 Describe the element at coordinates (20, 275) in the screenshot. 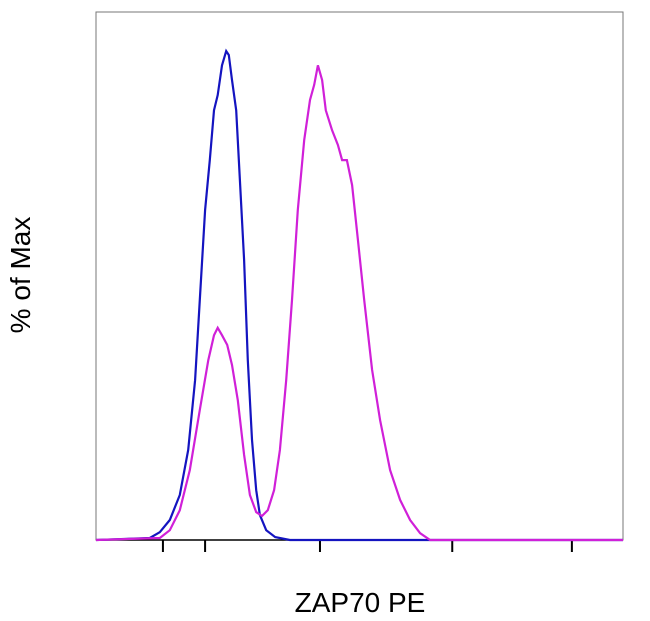

I see `y-axis-label: % of Max` at that location.